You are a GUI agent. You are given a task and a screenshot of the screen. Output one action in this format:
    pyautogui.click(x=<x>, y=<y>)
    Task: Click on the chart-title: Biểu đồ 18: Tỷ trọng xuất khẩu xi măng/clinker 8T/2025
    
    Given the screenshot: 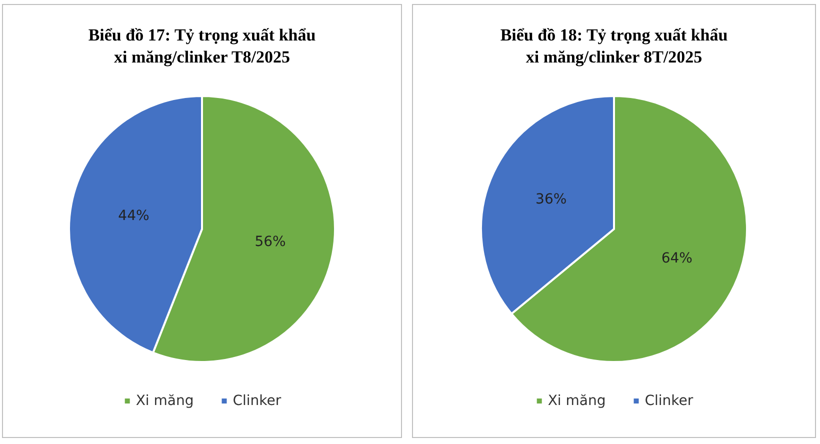 What is the action you would take?
    pyautogui.click(x=614, y=46)
    